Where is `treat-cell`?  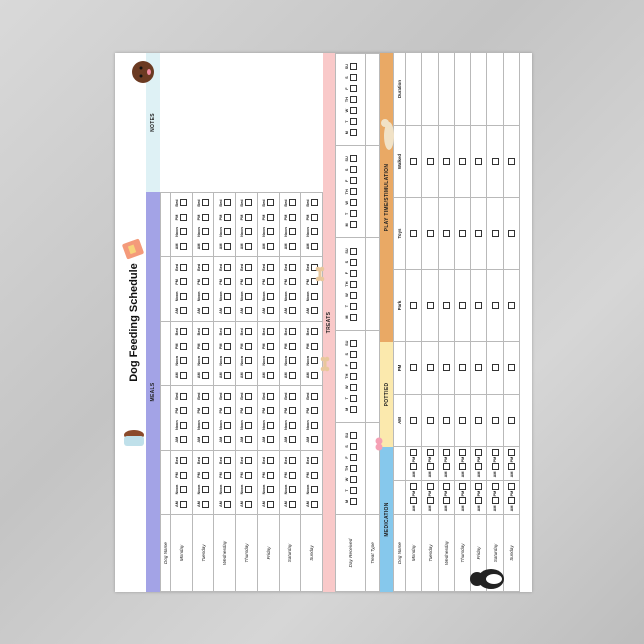
treat-cell is located at coordinates (372, 376).